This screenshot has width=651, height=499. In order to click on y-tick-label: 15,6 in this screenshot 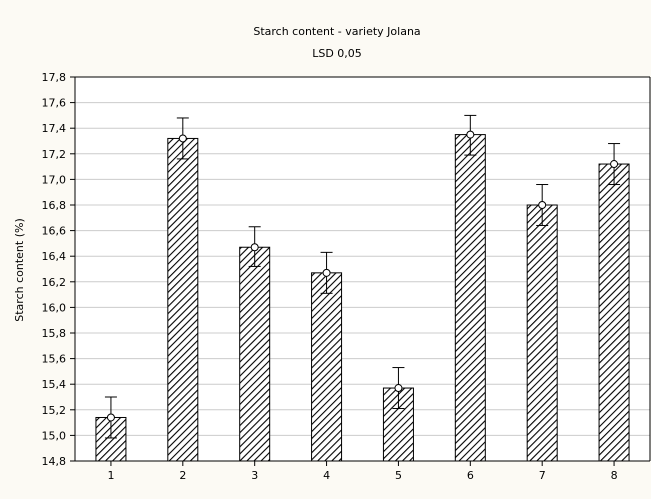, I will do `click(54, 359)`.